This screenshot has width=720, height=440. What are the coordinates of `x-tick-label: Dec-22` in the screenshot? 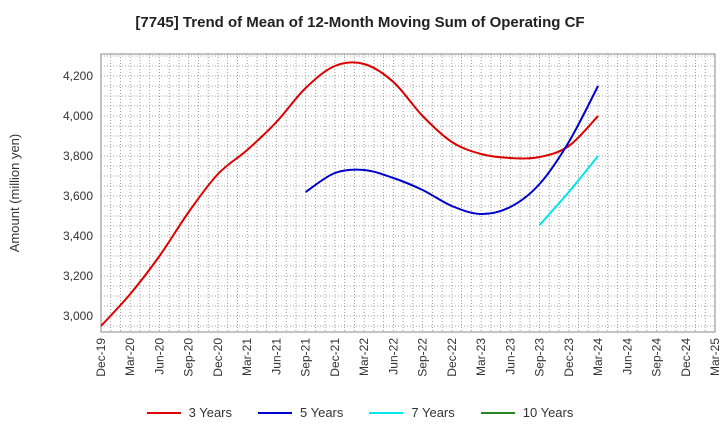 It's located at (452, 357).